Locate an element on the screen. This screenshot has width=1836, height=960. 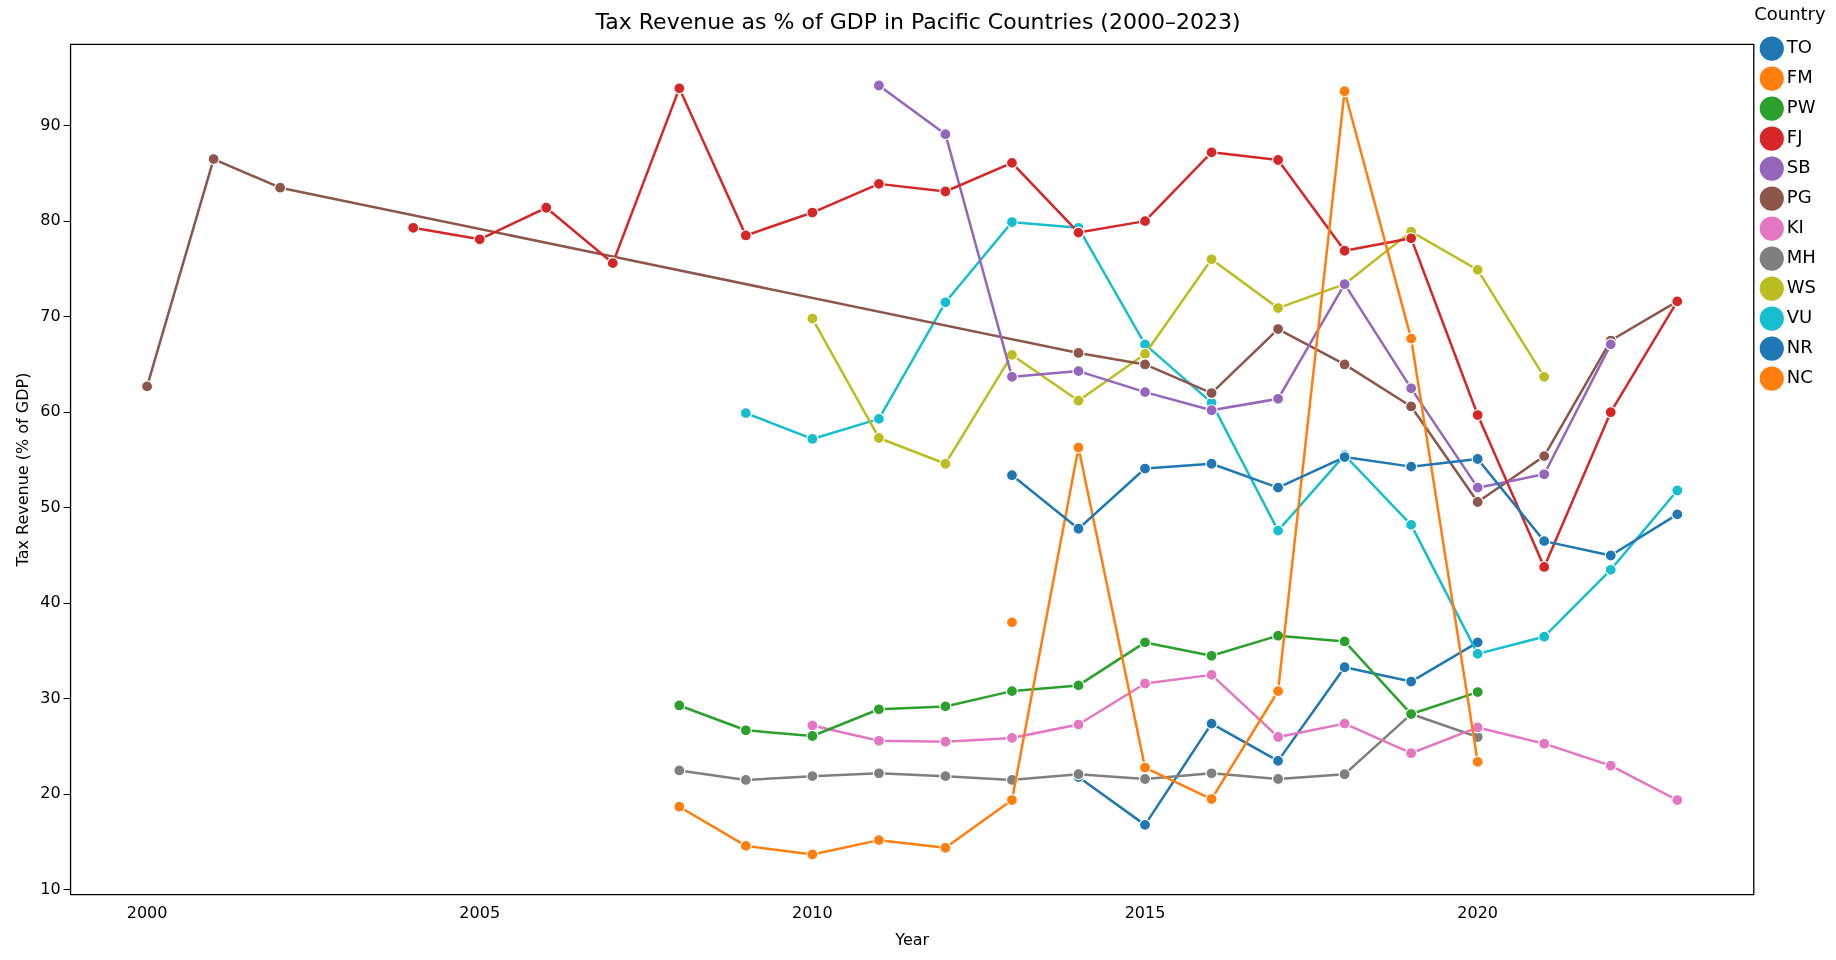
y-tick-label: 40 is located at coordinates (50, 602).